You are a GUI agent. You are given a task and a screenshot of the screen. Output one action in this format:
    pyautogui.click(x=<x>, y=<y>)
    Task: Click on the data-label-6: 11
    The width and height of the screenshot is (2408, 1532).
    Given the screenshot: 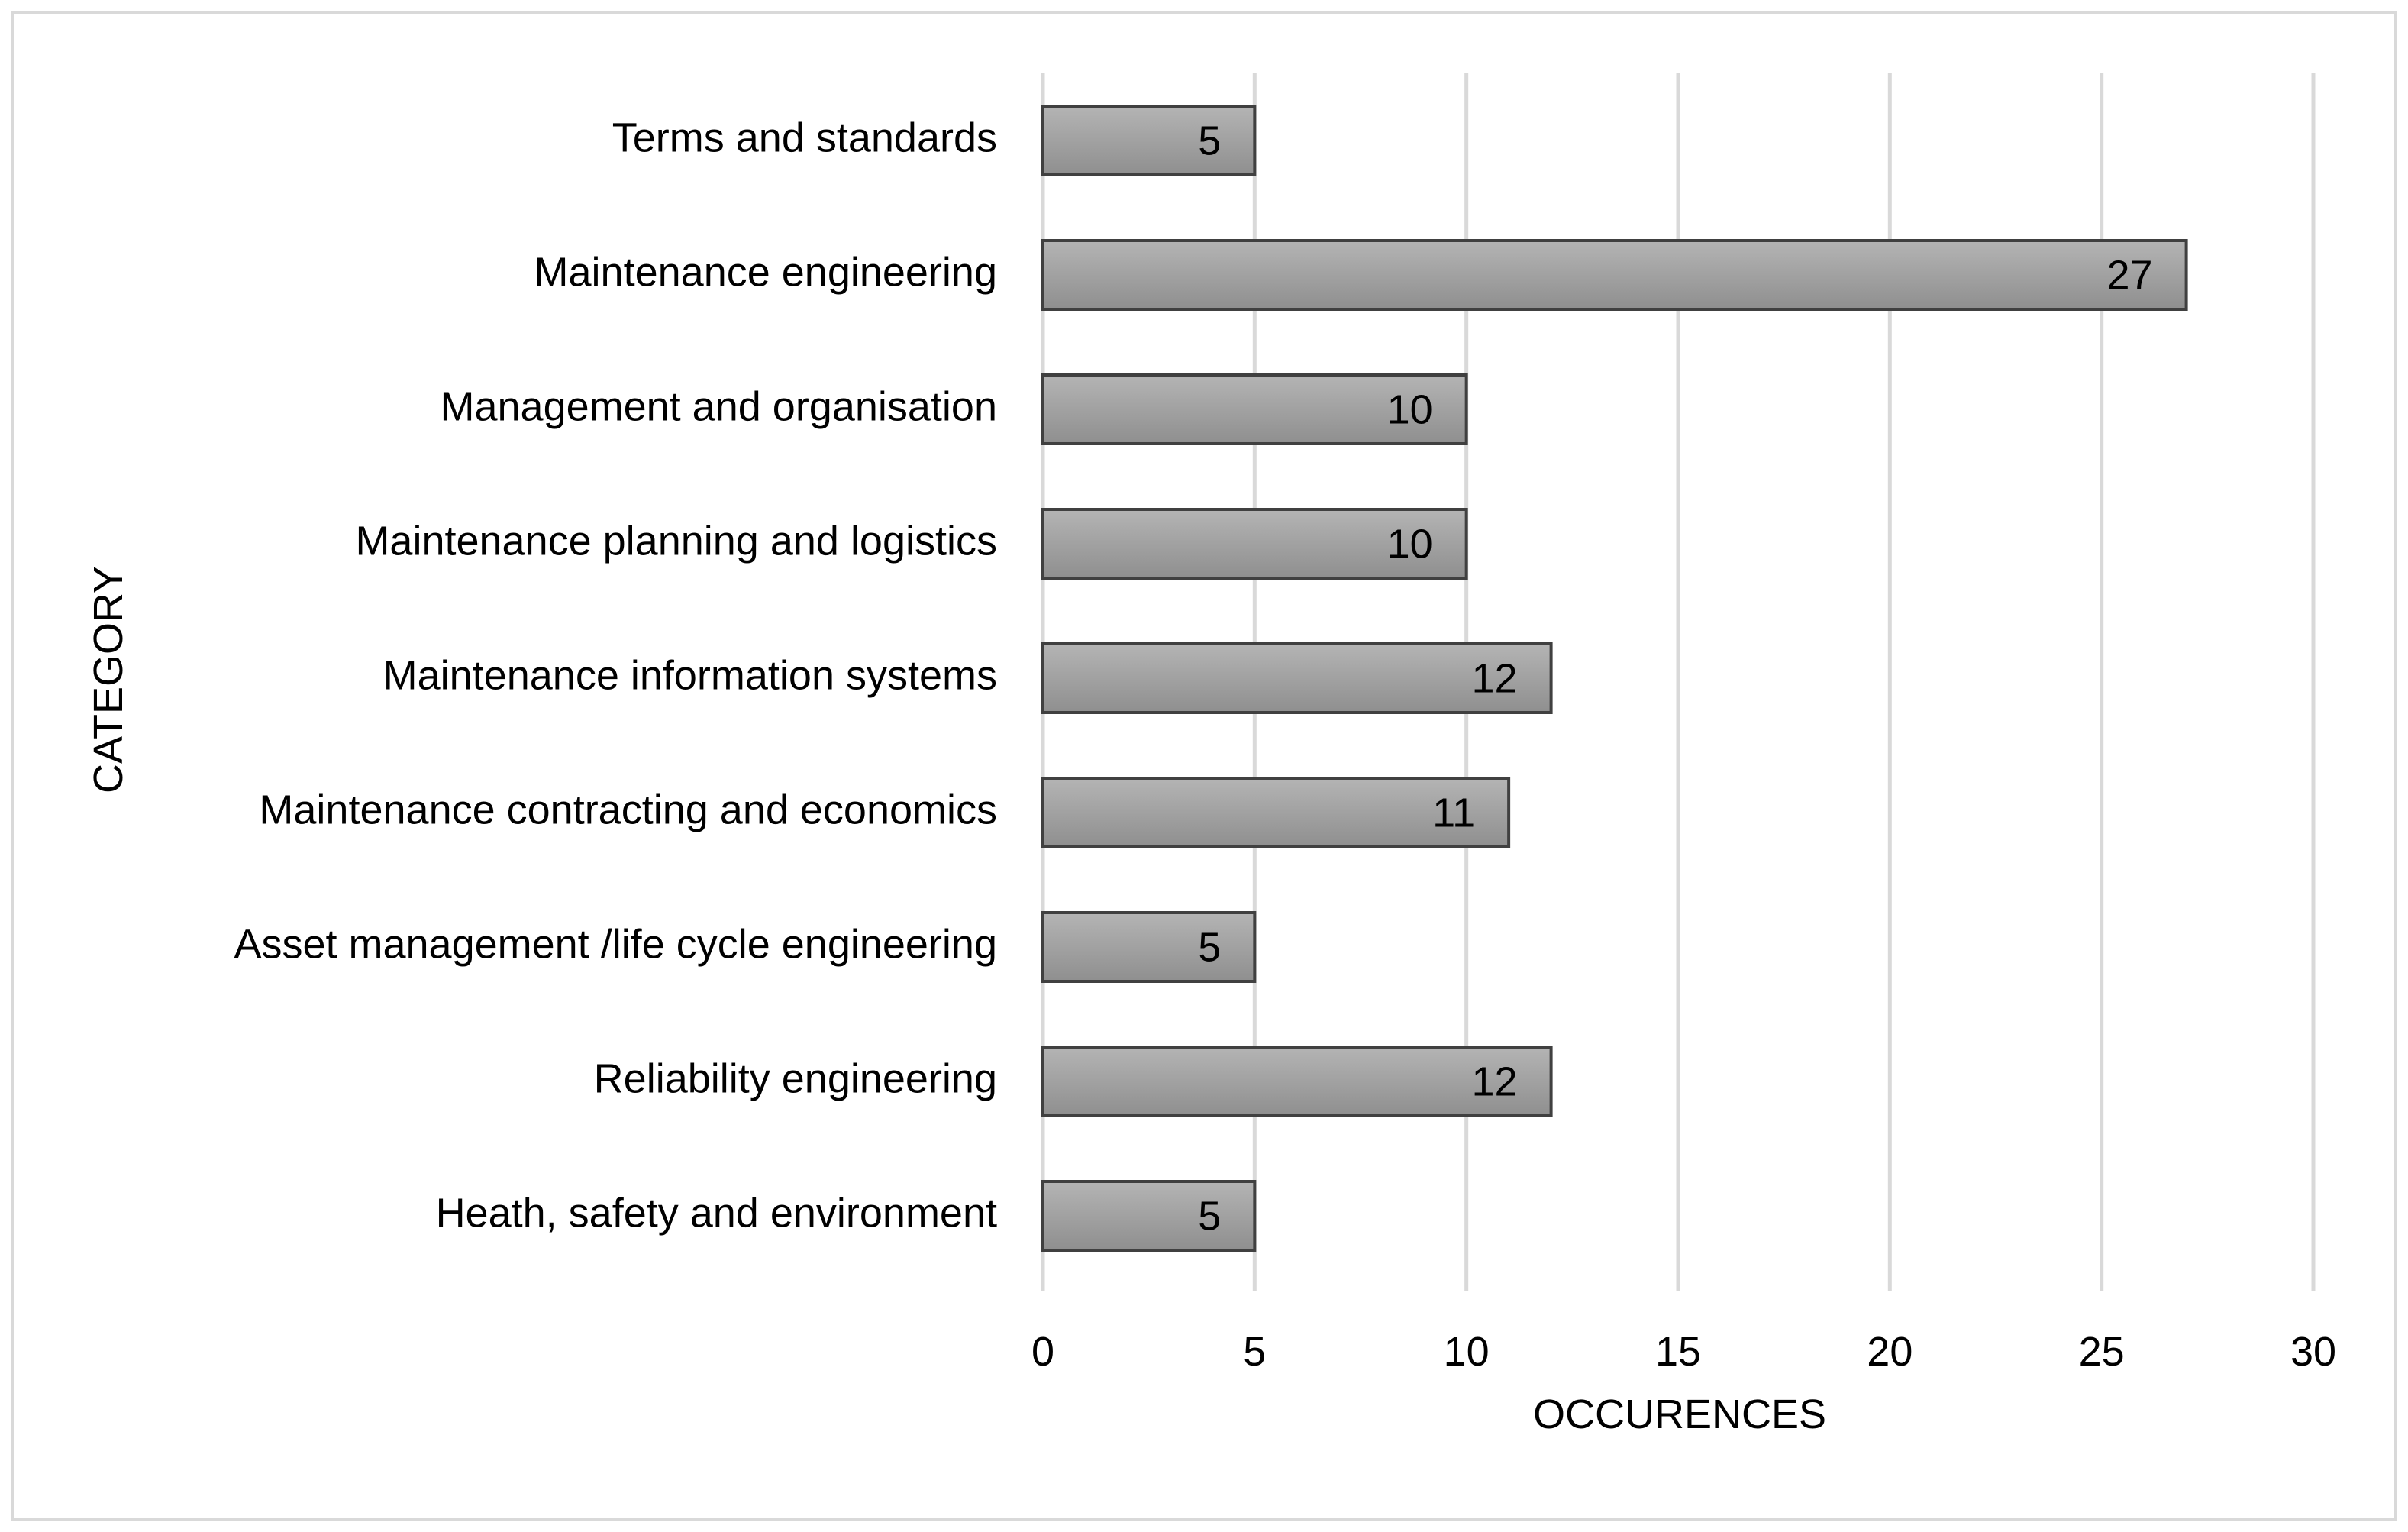 What is the action you would take?
    pyautogui.click(x=1453, y=812)
    